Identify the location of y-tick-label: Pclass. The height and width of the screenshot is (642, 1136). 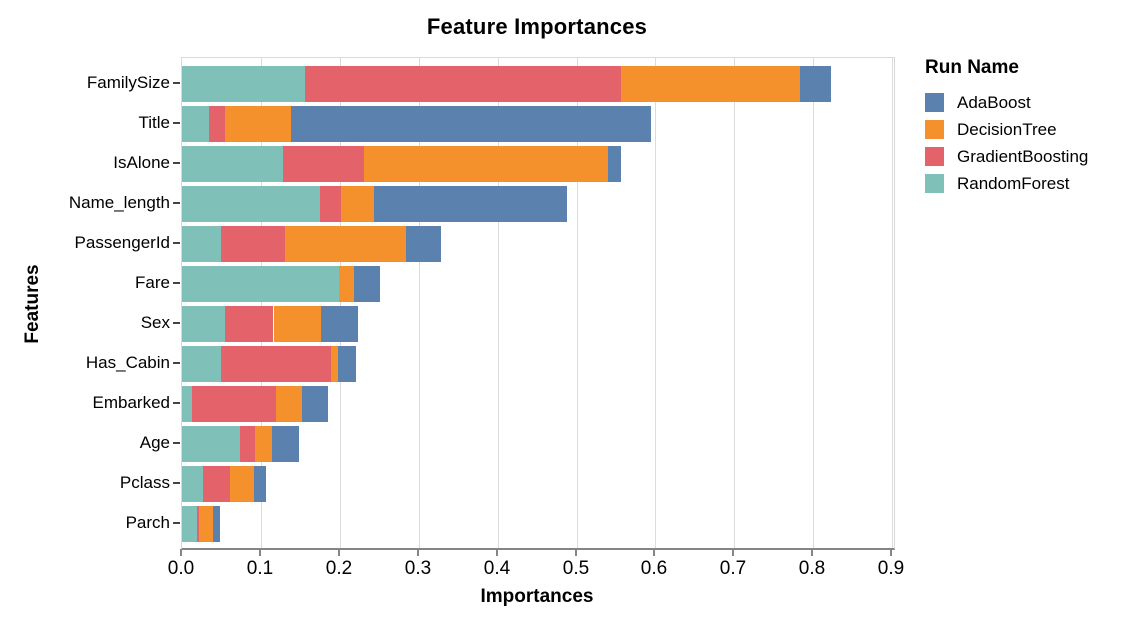
(144, 482).